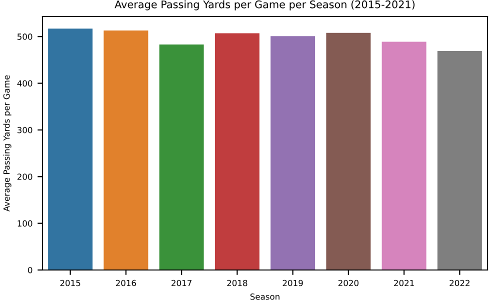 Image resolution: width=500 pixels, height=300 pixels. Describe the element at coordinates (25, 37) in the screenshot. I see `y-tick-label: 500` at that location.